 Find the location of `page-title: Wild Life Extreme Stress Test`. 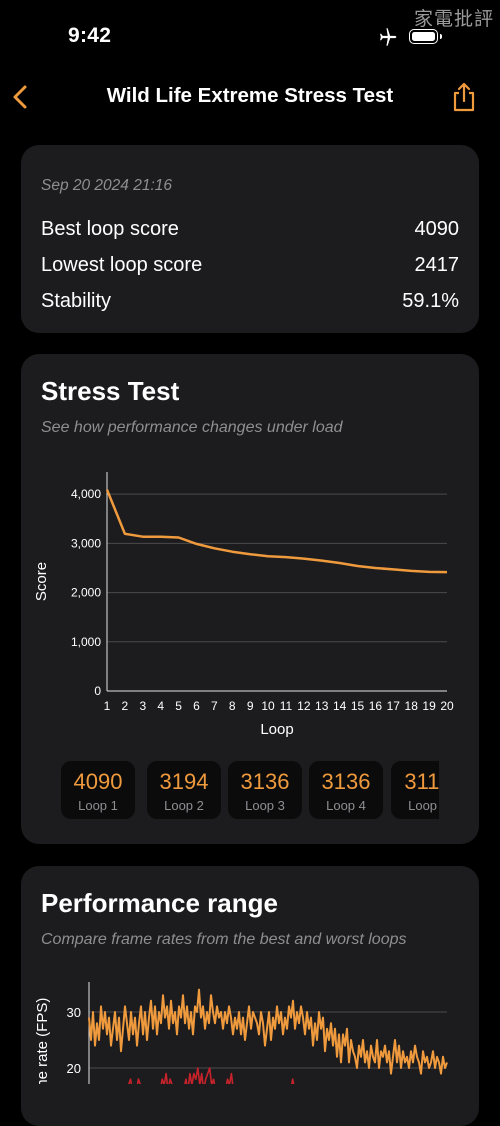

page-title: Wild Life Extreme Stress Test is located at coordinates (250, 95).